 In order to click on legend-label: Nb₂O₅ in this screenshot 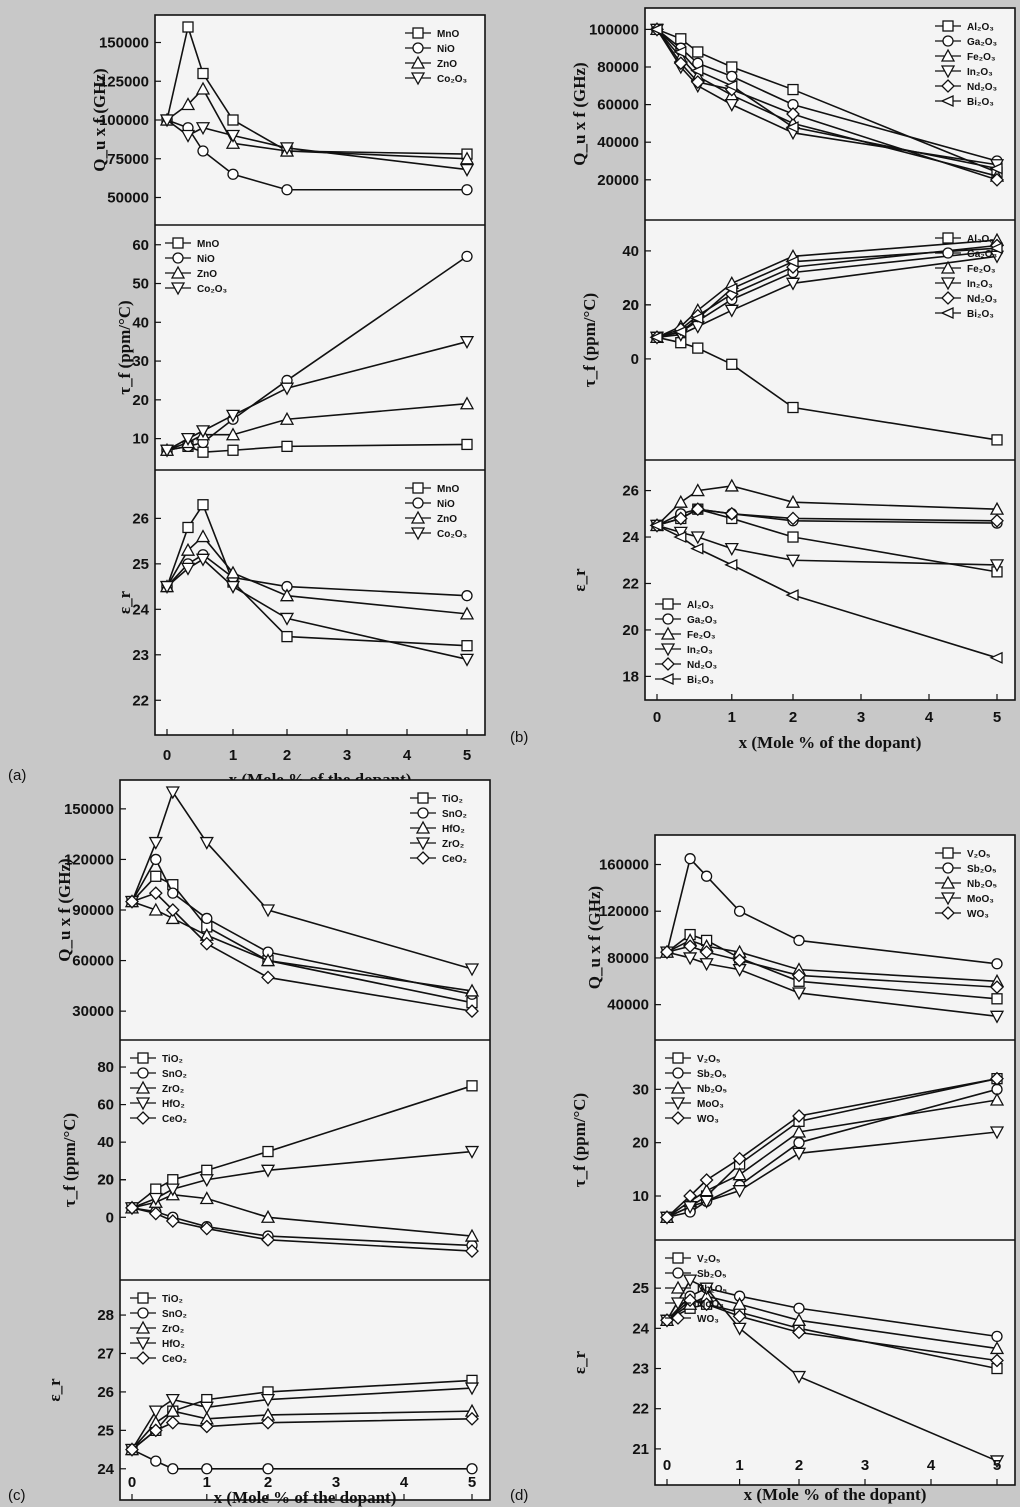, I will do `click(712, 1289)`.